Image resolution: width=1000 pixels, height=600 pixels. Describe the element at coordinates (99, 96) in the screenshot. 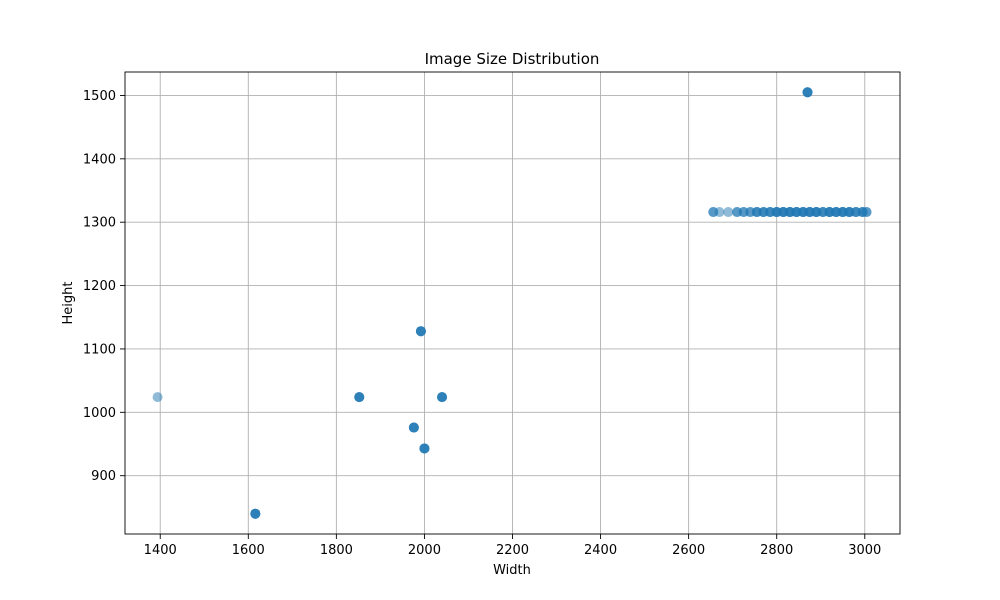

I see `y-tick-label: 1500` at that location.